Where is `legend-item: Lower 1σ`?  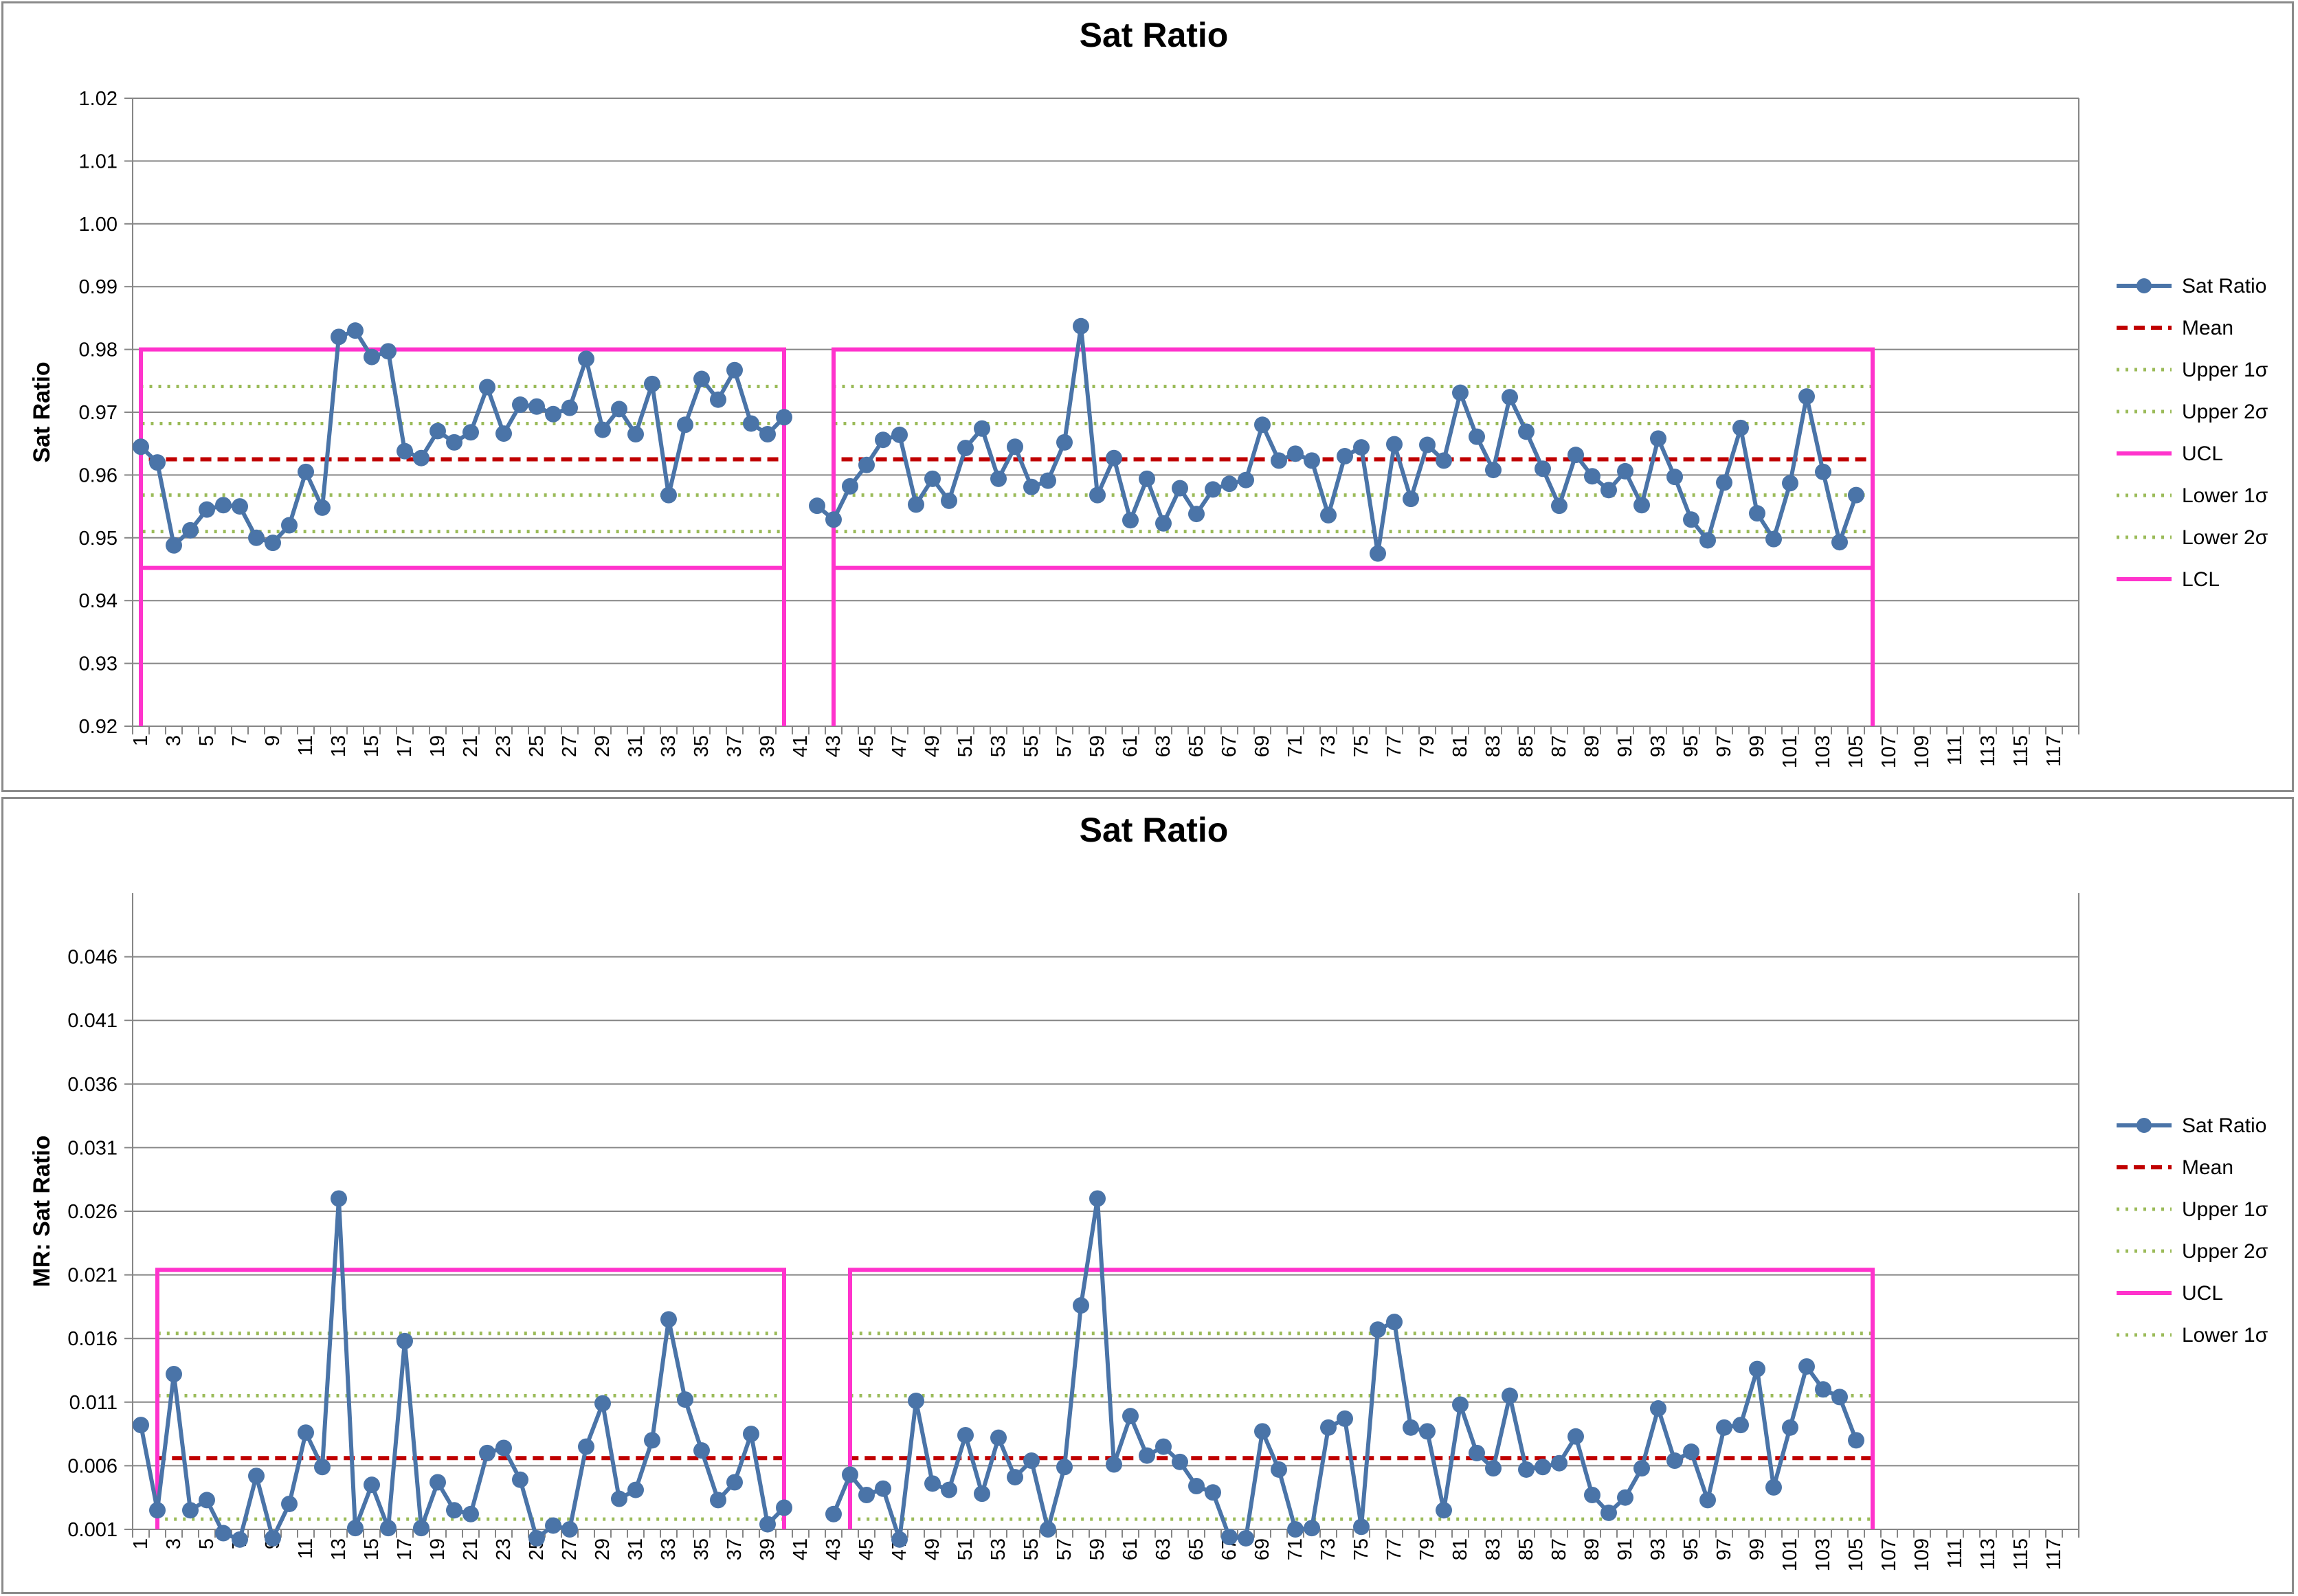
legend-item: Lower 1σ is located at coordinates (2192, 1335).